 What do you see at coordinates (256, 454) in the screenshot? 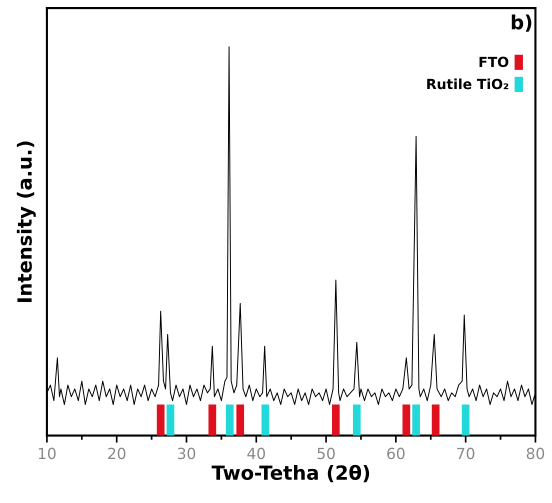
I see `x-tick-label: 40` at bounding box center [256, 454].